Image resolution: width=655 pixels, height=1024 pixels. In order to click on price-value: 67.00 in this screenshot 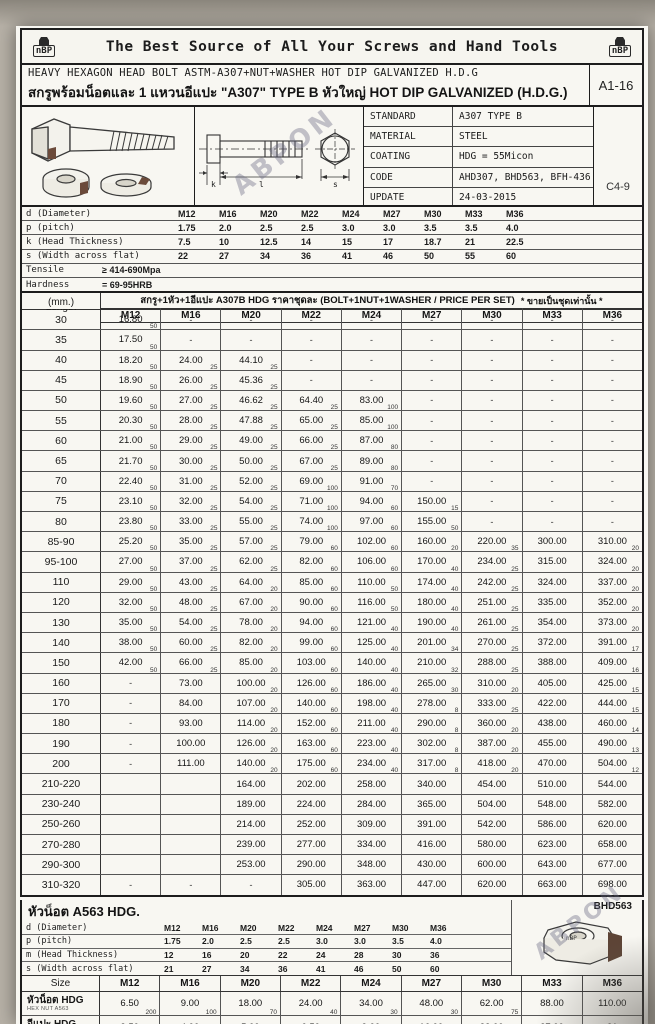, I will do `click(251, 602)`.